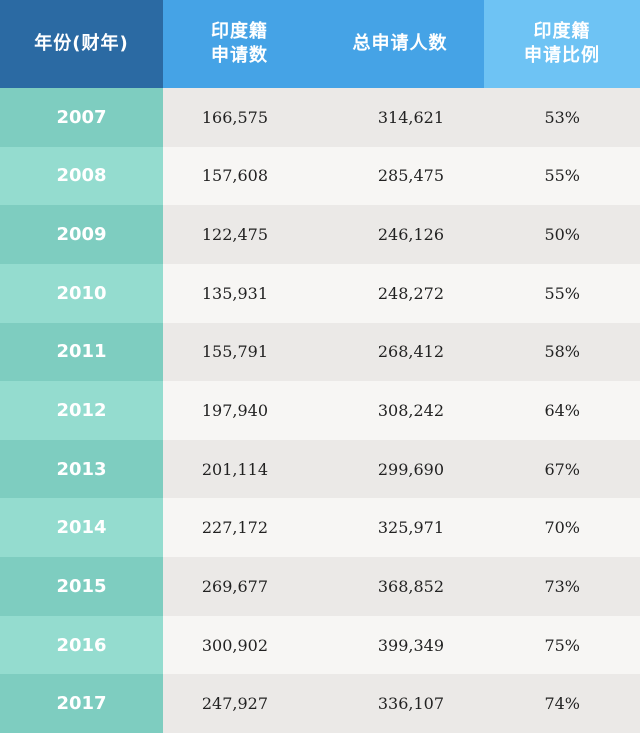 This screenshot has width=640, height=733. What do you see at coordinates (81, 645) in the screenshot?
I see `year-cell: 2016` at bounding box center [81, 645].